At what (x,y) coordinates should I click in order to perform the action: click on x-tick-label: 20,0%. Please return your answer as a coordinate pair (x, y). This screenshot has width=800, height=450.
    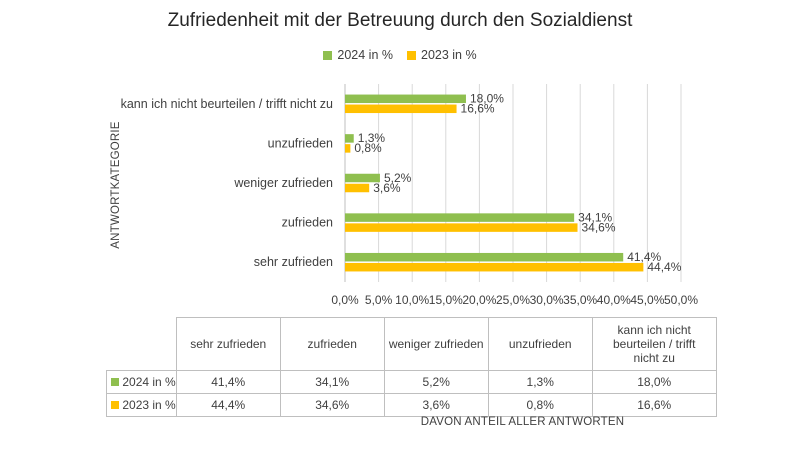
    Looking at the image, I should click on (479, 300).